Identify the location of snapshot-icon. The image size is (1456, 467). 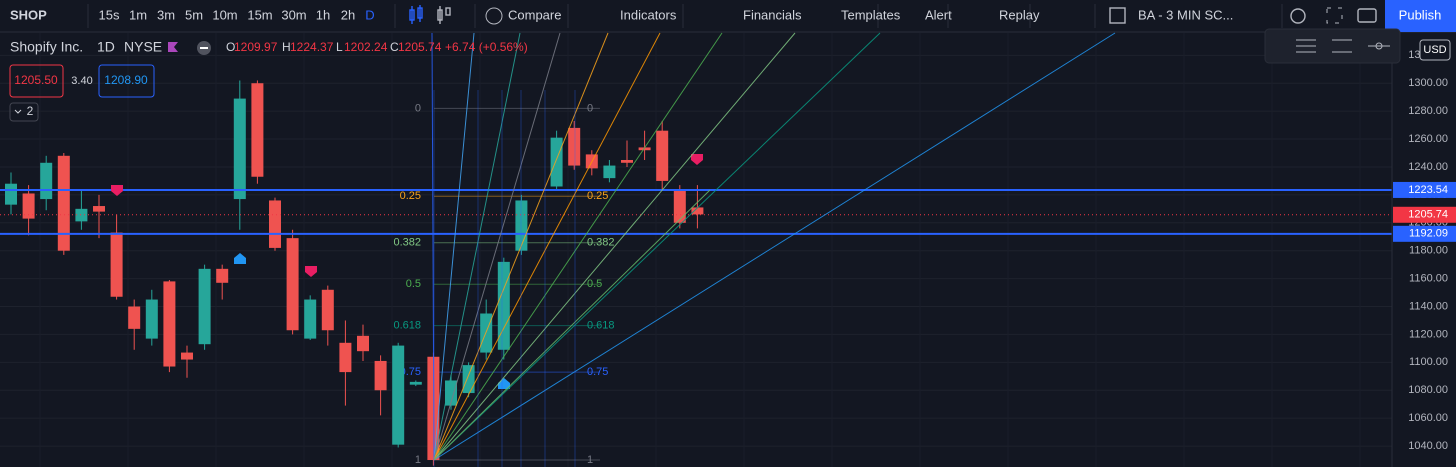
(1367, 15).